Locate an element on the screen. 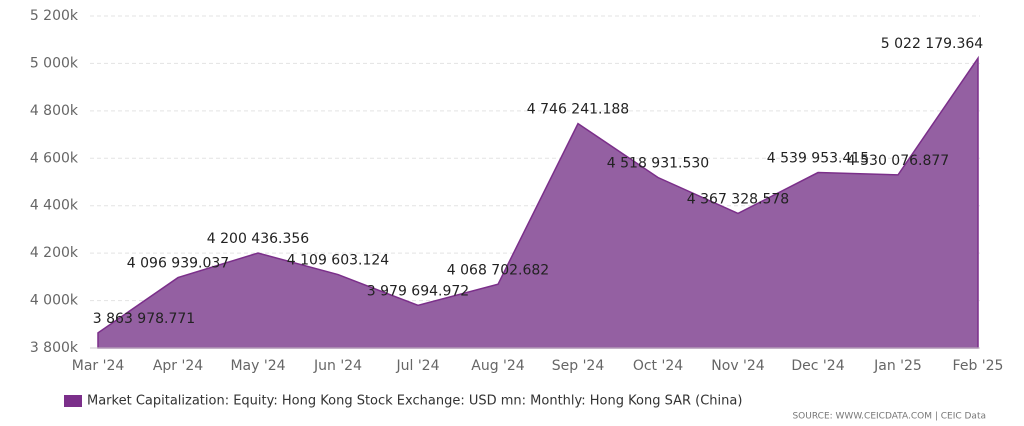  y-tick-label: 4 200k is located at coordinates (54, 253).